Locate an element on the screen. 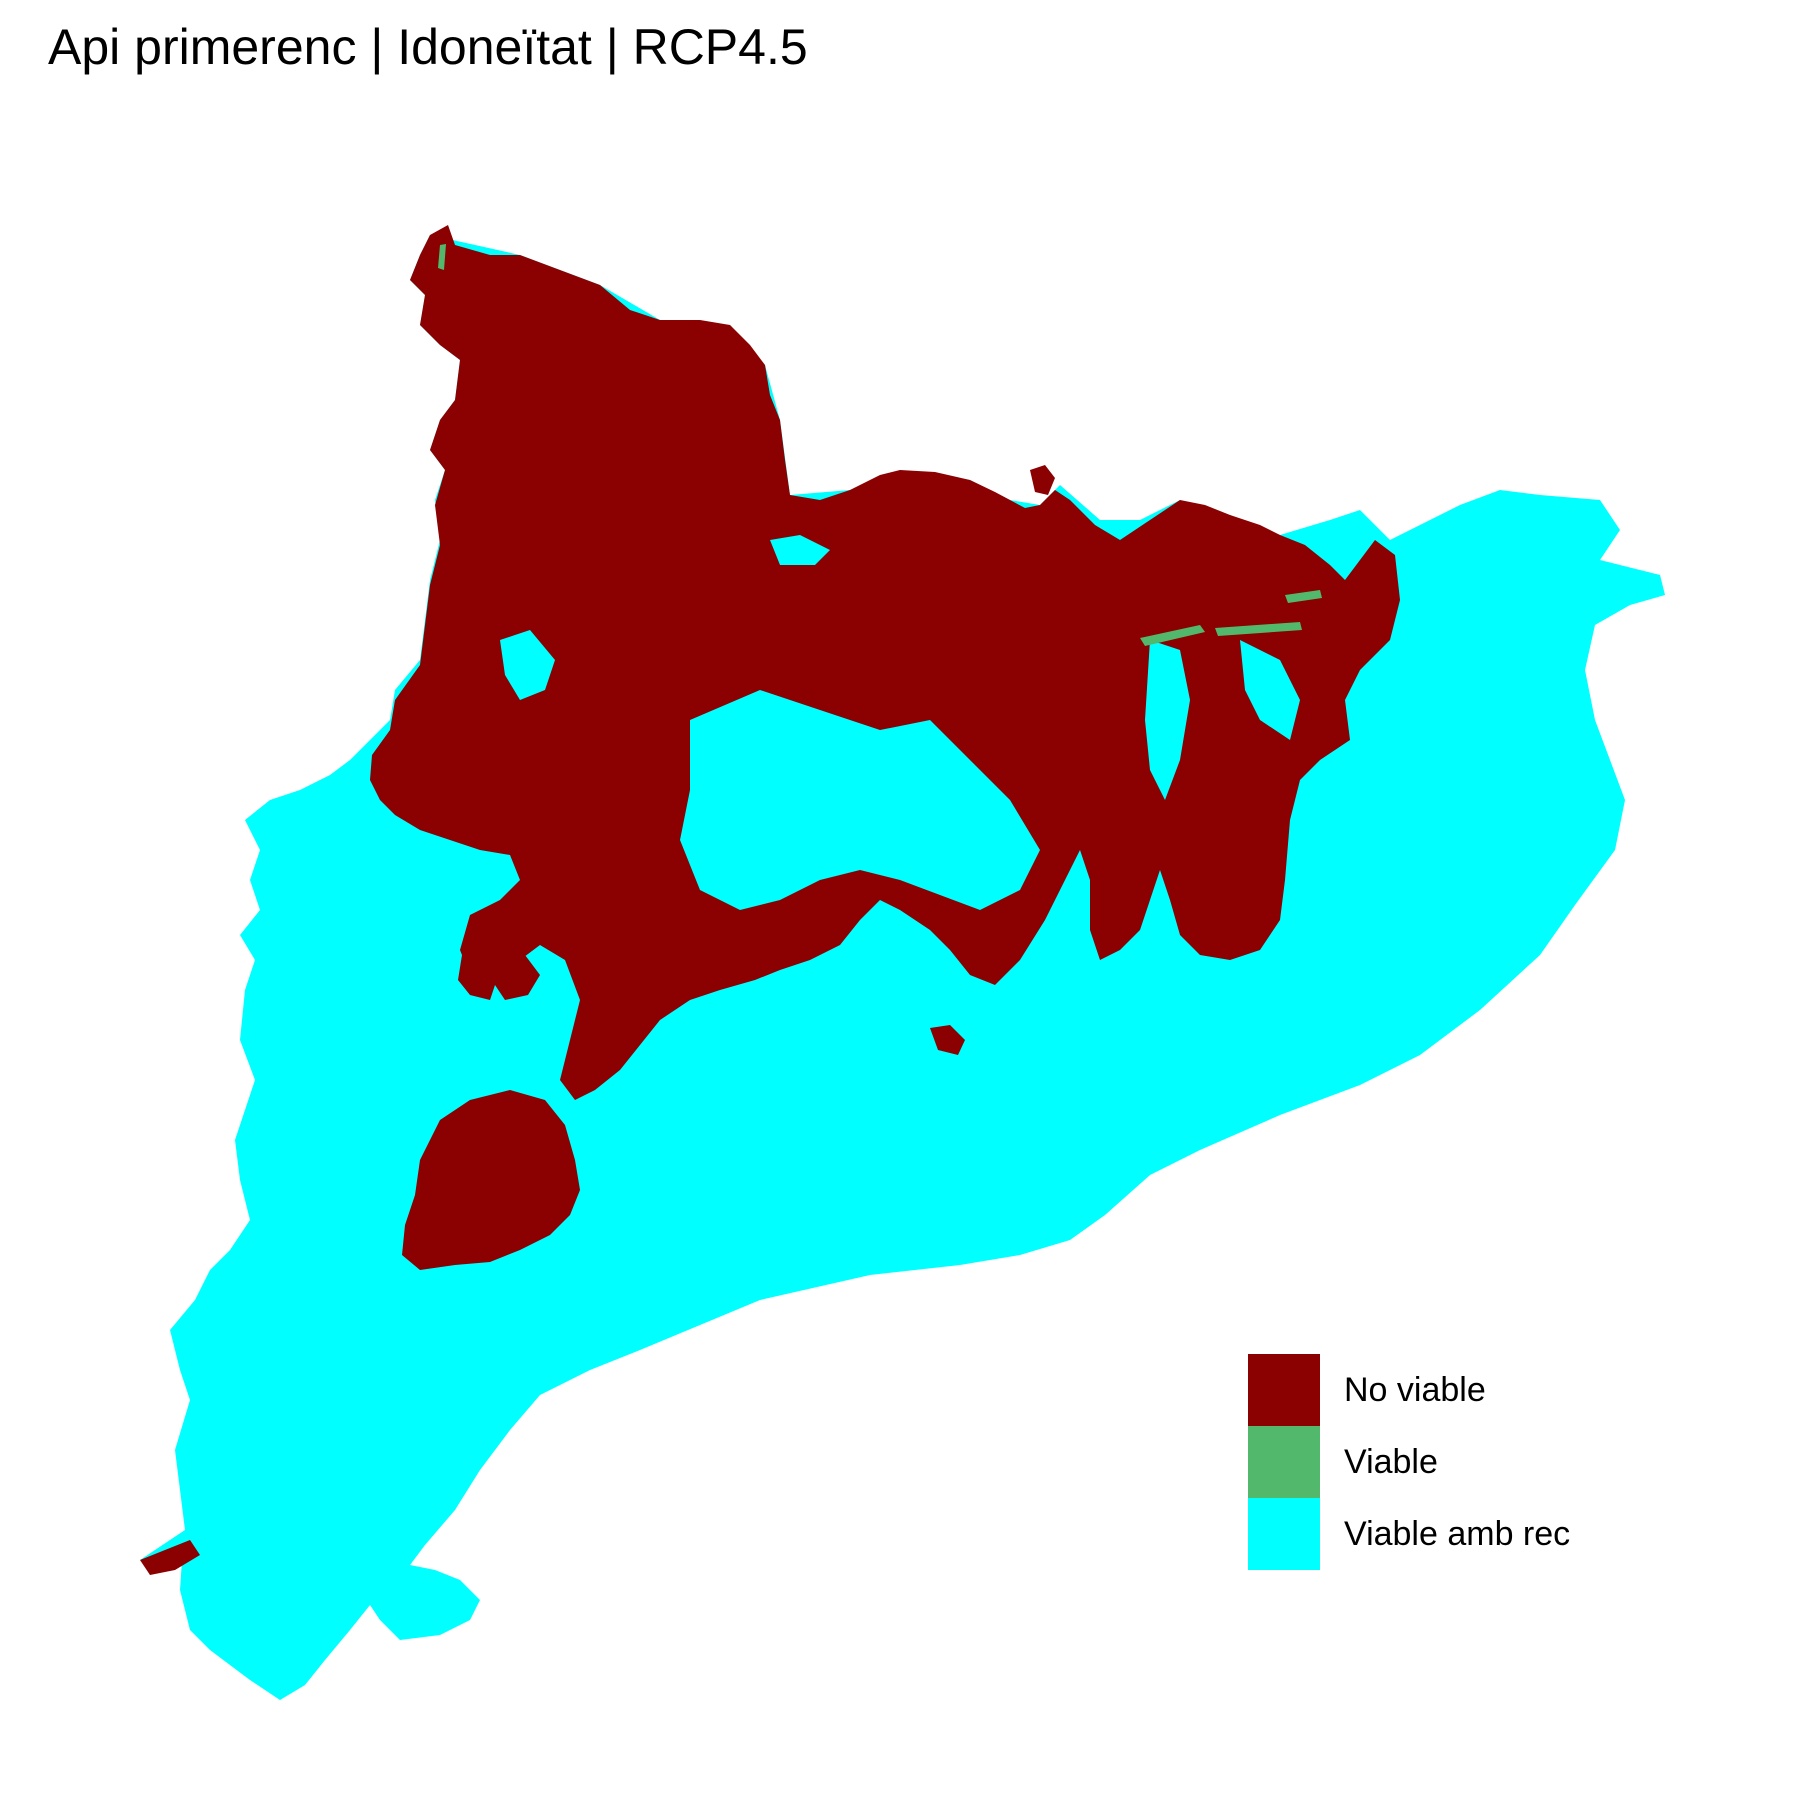 The image size is (1800, 1800). legend-item-viable: Viable is located at coordinates (1409, 1462).